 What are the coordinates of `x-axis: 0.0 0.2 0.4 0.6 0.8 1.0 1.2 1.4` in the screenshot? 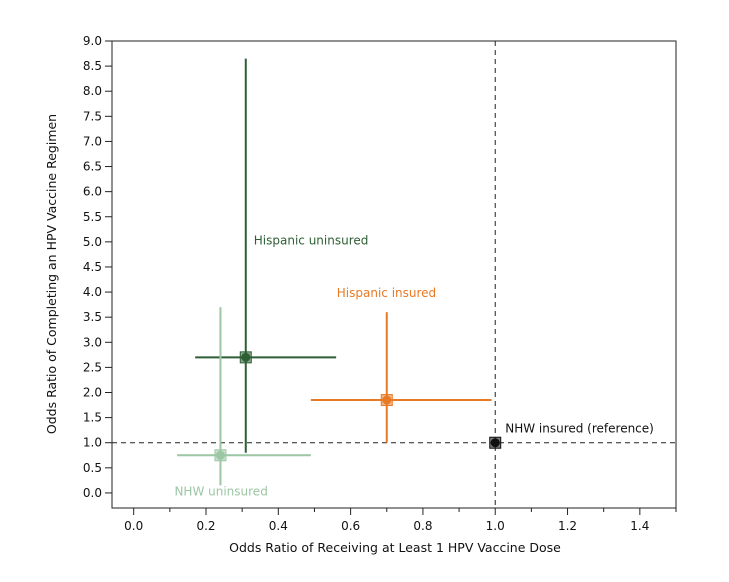 It's located at (400, 520).